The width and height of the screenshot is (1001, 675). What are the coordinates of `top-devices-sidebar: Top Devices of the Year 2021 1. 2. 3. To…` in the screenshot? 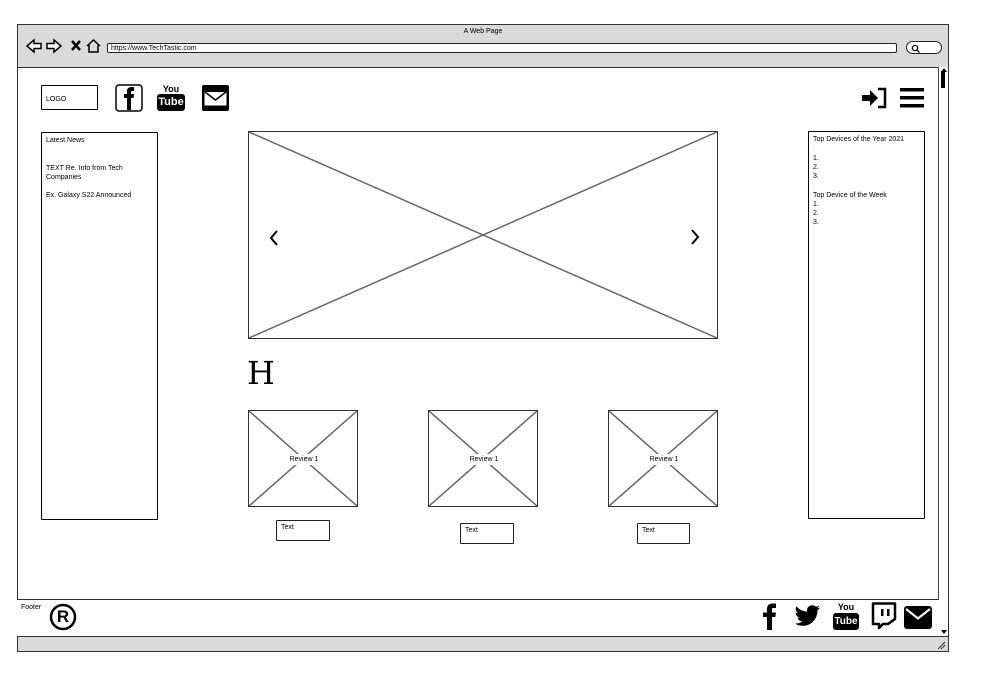 It's located at (866, 325).